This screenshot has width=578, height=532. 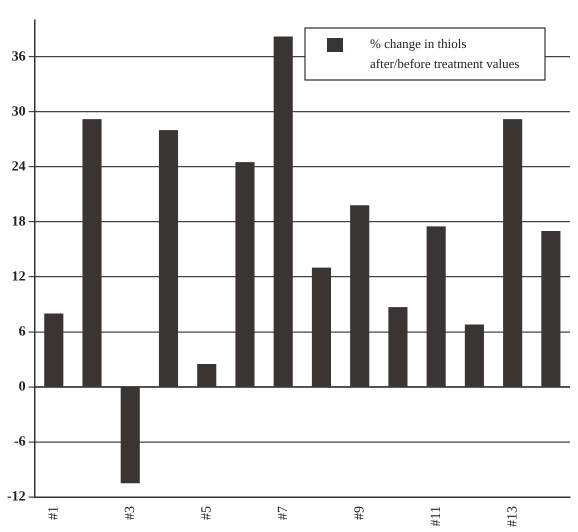 I want to click on y-tick-label: 24, so click(x=19, y=166).